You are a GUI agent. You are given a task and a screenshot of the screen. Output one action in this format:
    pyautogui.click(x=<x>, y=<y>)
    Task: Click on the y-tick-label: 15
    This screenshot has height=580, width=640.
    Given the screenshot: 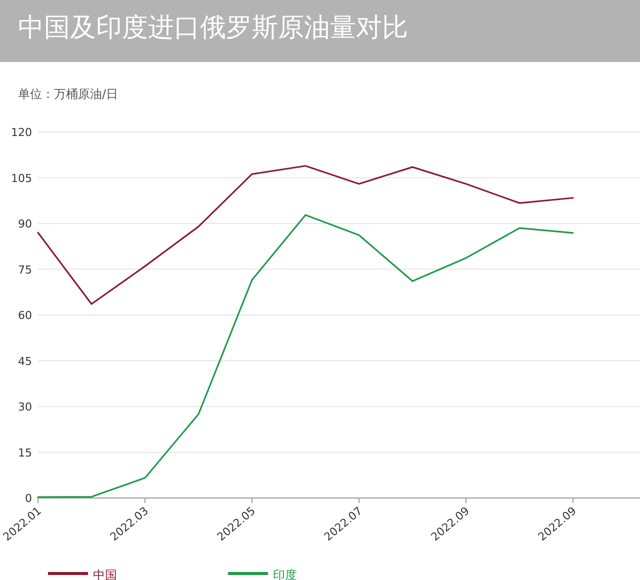 What is the action you would take?
    pyautogui.click(x=25, y=453)
    